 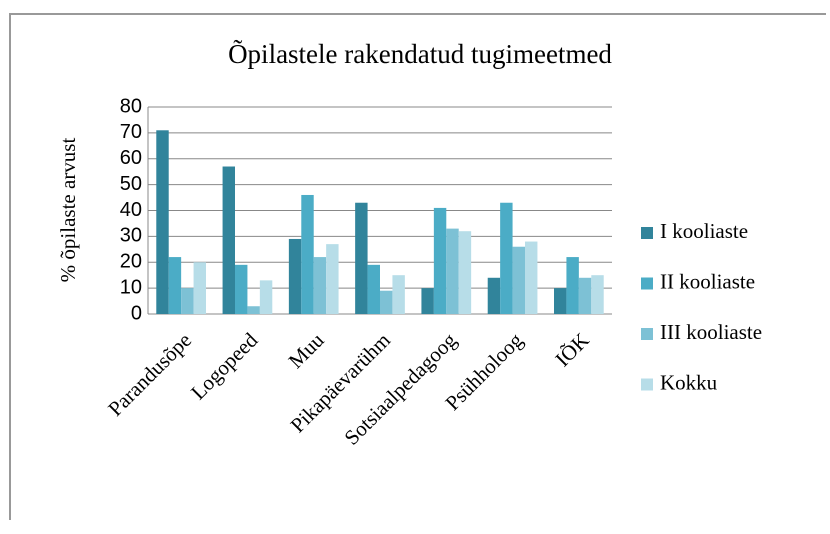 What do you see at coordinates (131, 287) in the screenshot?
I see `y-tick-label: 10` at bounding box center [131, 287].